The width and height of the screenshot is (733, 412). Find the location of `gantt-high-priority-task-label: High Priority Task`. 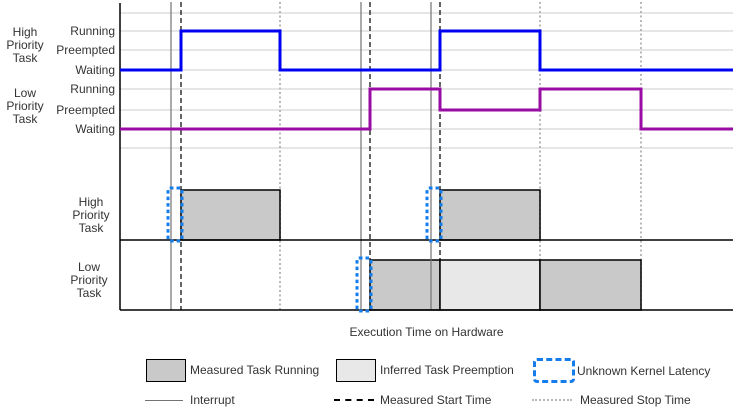

gantt-high-priority-task-label: High Priority Task is located at coordinates (91, 215).